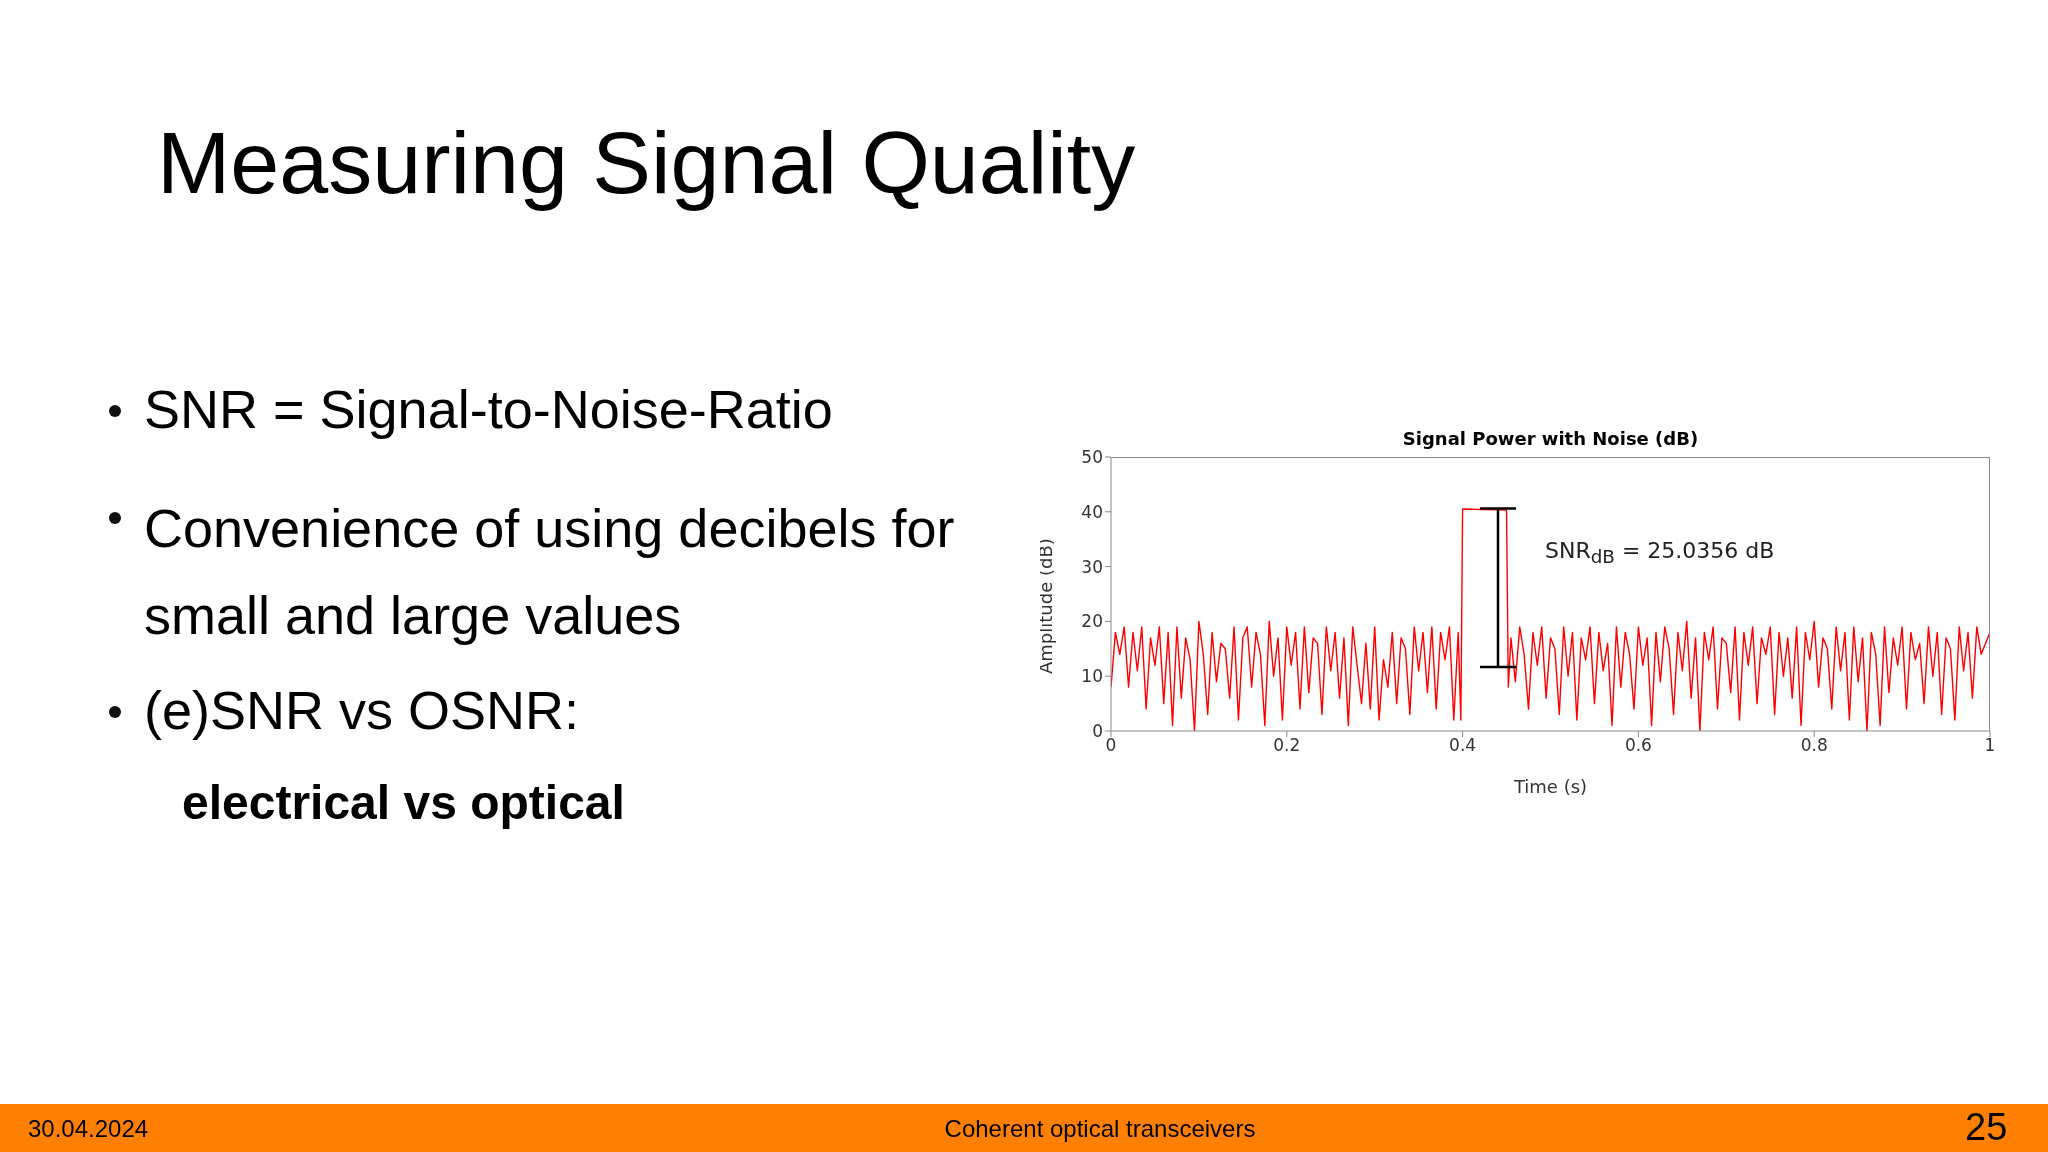 The image size is (2048, 1152). I want to click on y-tick-label: 30, so click(1092, 566).